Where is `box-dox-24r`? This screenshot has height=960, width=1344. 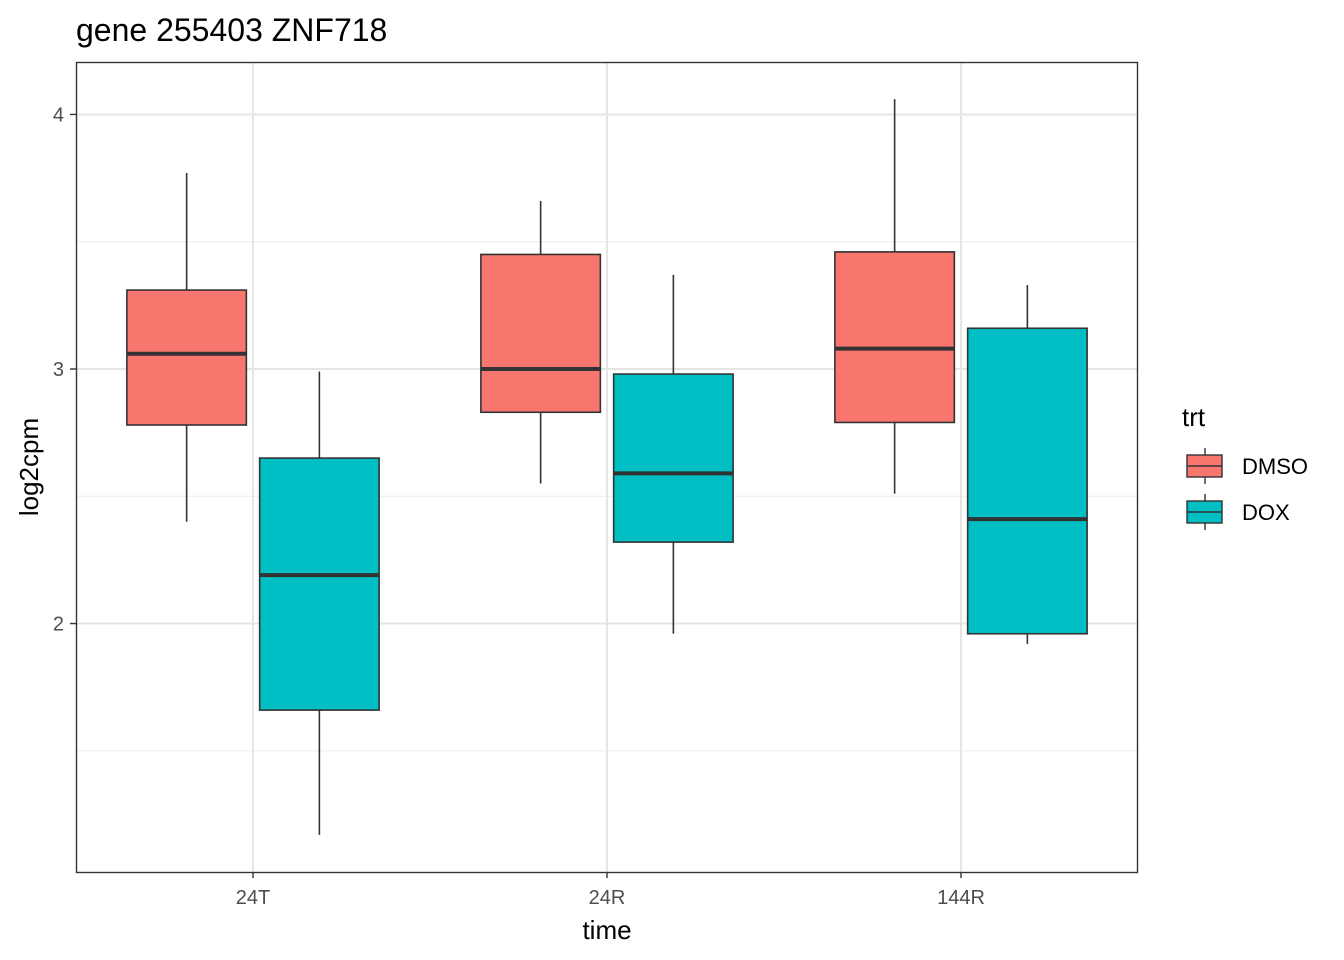
box-dox-24r is located at coordinates (673, 454).